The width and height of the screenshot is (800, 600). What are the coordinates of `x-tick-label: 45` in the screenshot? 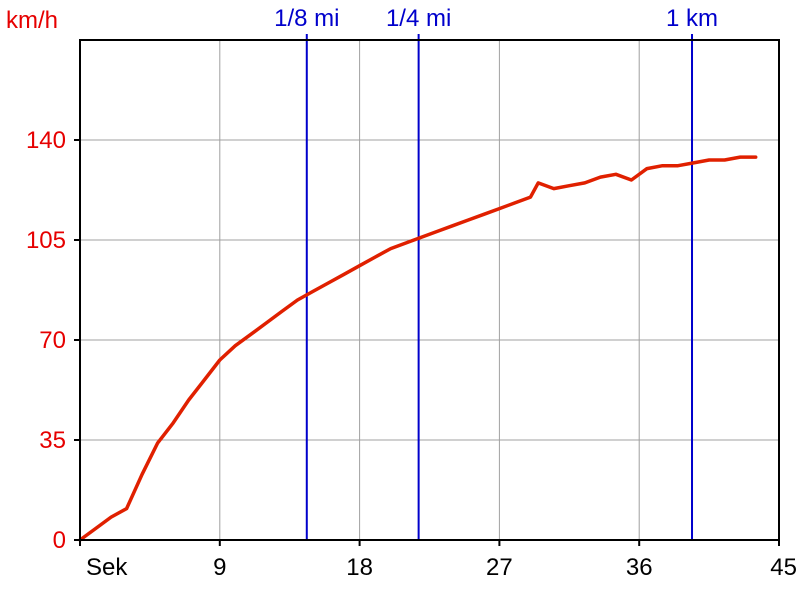 It's located at (783, 567).